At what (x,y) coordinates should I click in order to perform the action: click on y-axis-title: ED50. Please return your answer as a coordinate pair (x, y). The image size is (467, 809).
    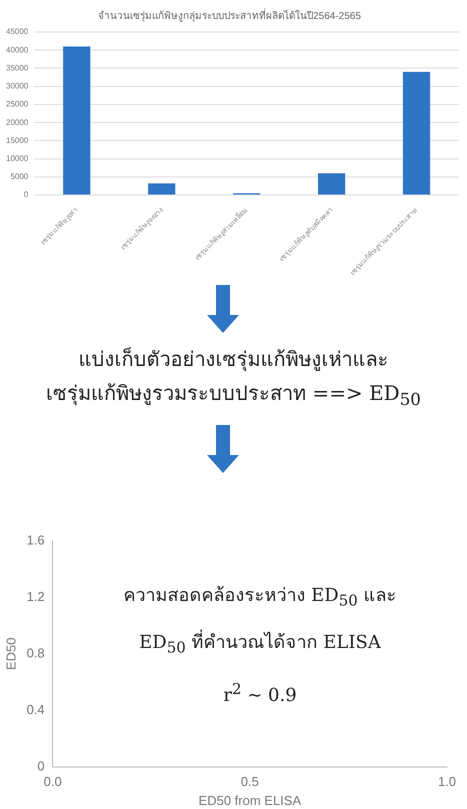
    Looking at the image, I should click on (10, 654).